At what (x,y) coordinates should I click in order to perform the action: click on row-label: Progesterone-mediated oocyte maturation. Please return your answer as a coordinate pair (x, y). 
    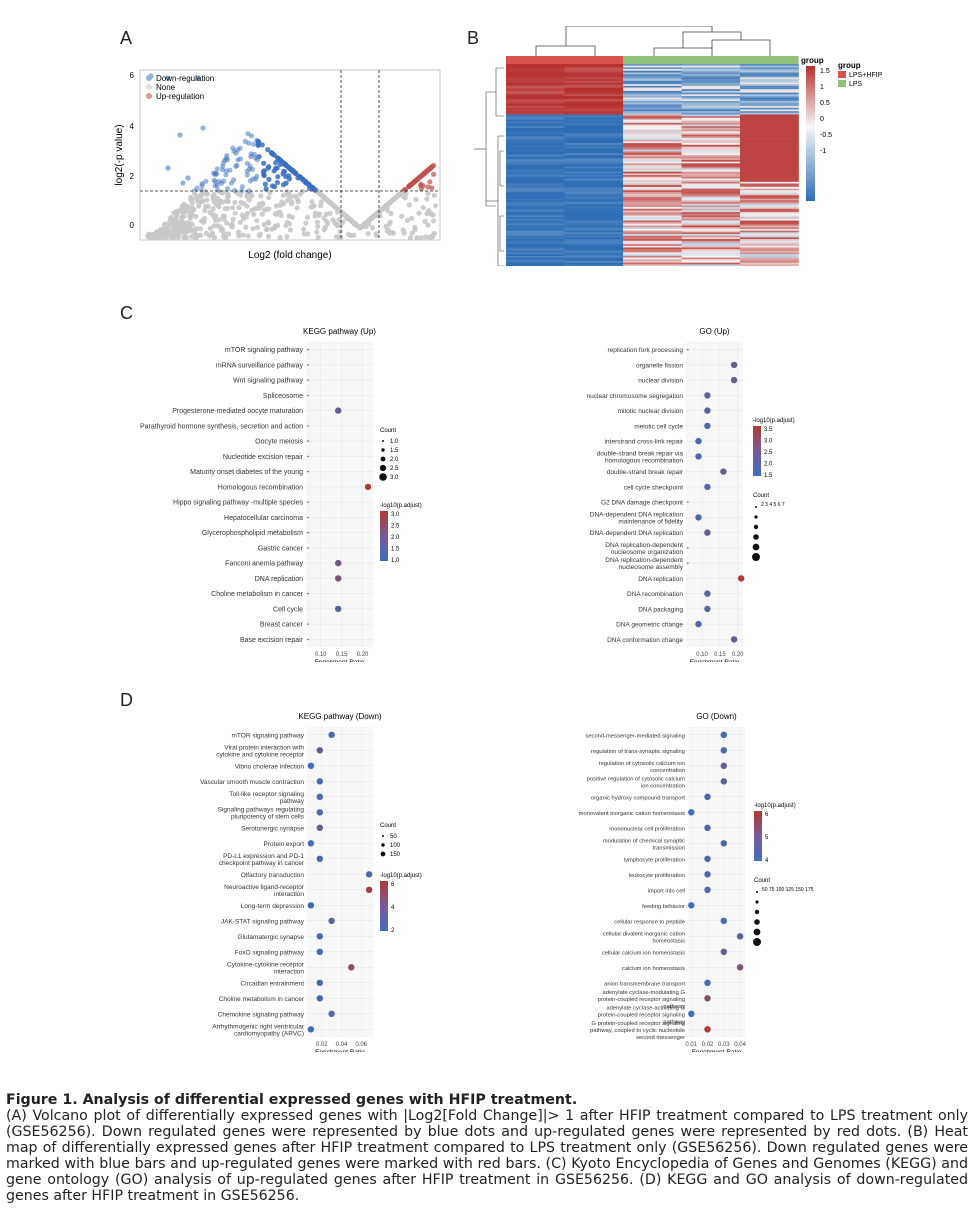
    Looking at the image, I should click on (237, 411).